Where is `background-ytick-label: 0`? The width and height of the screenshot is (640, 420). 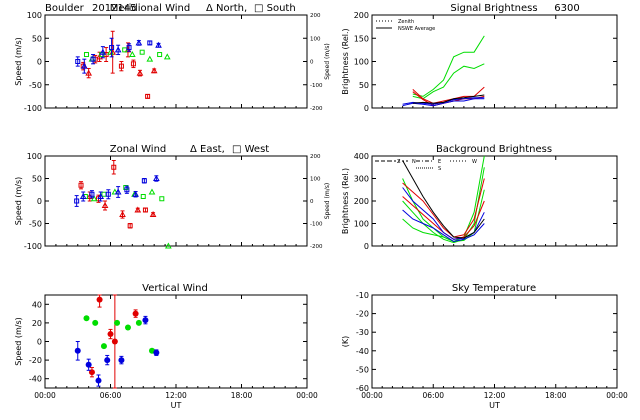
background-ytick-label: 0 is located at coordinates (366, 246).